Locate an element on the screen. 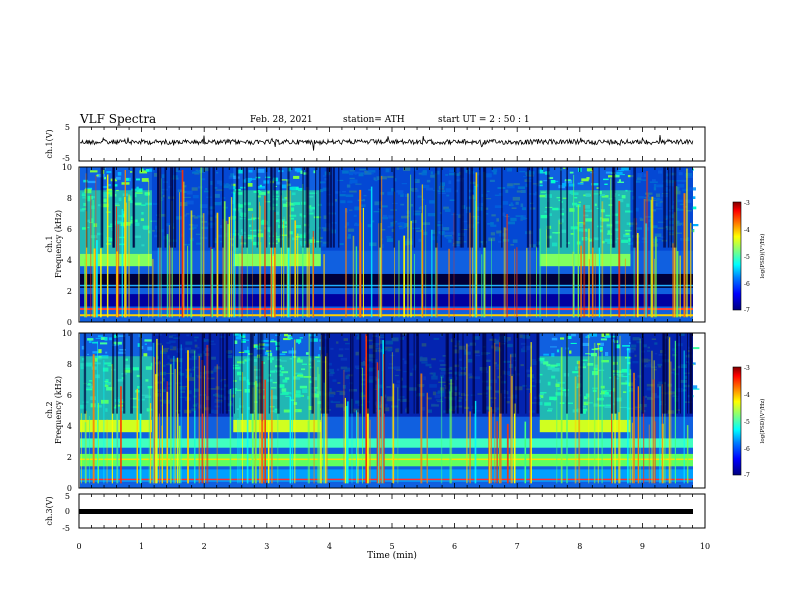 Image resolution: width=792 pixels, height=612 pixels. ch1-cbar-tick-4: -4 is located at coordinates (747, 230).